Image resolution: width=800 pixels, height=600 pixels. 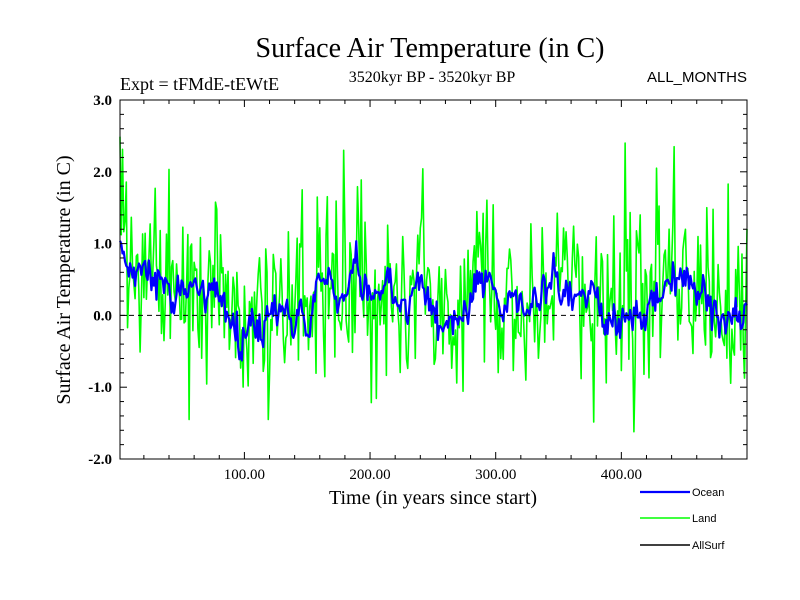 What do you see at coordinates (430, 48) in the screenshot?
I see `chart-title: Surface Air Temperature (in C)` at bounding box center [430, 48].